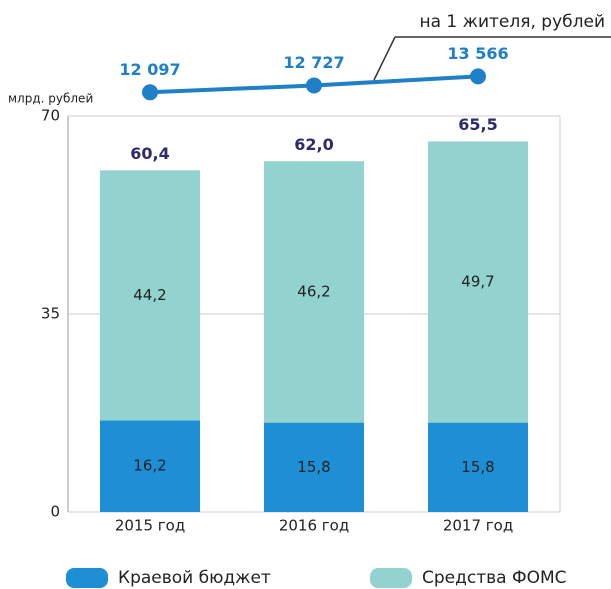 The width and height of the screenshot is (611, 589). I want to click on total-label: 65,5, so click(477, 124).